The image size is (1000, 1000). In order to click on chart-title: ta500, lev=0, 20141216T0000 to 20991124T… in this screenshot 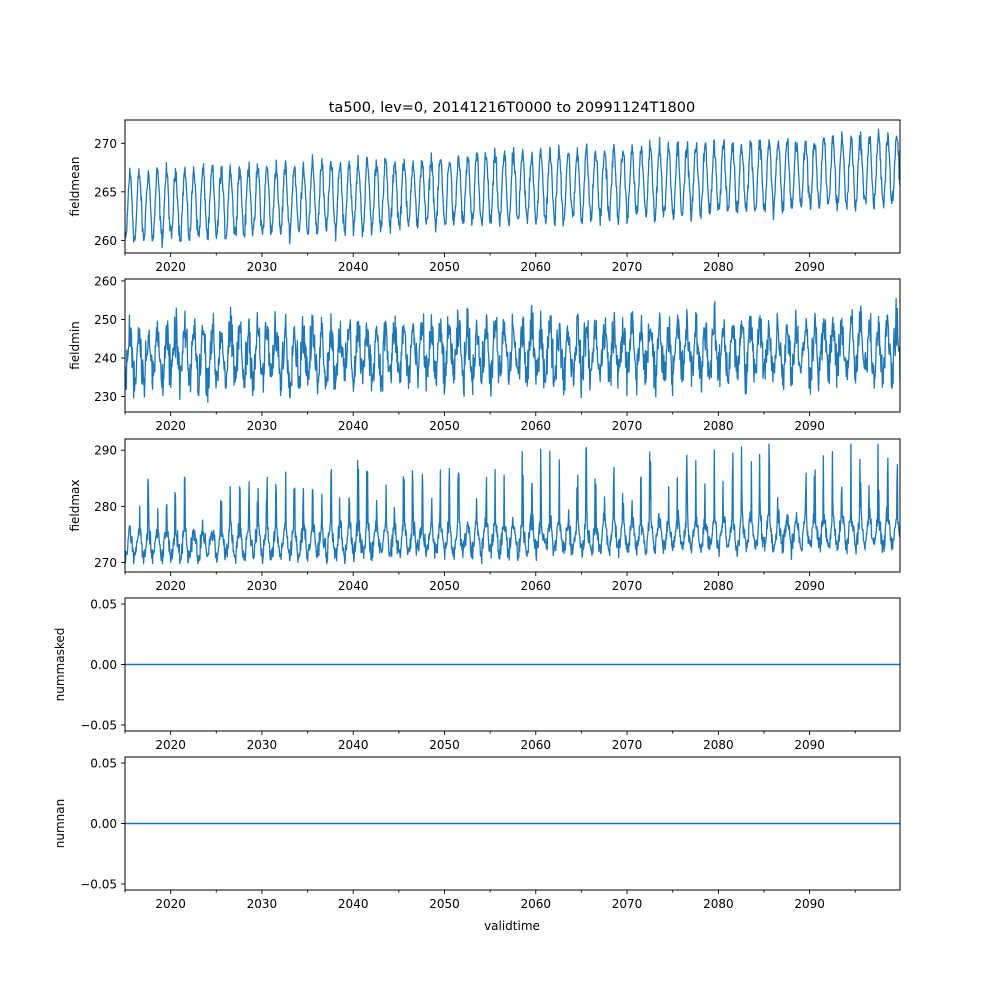, I will do `click(512, 108)`.